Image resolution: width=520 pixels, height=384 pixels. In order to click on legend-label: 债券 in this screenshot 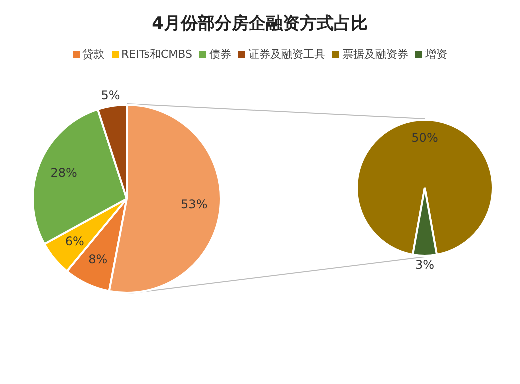, I will do `click(220, 54)`.